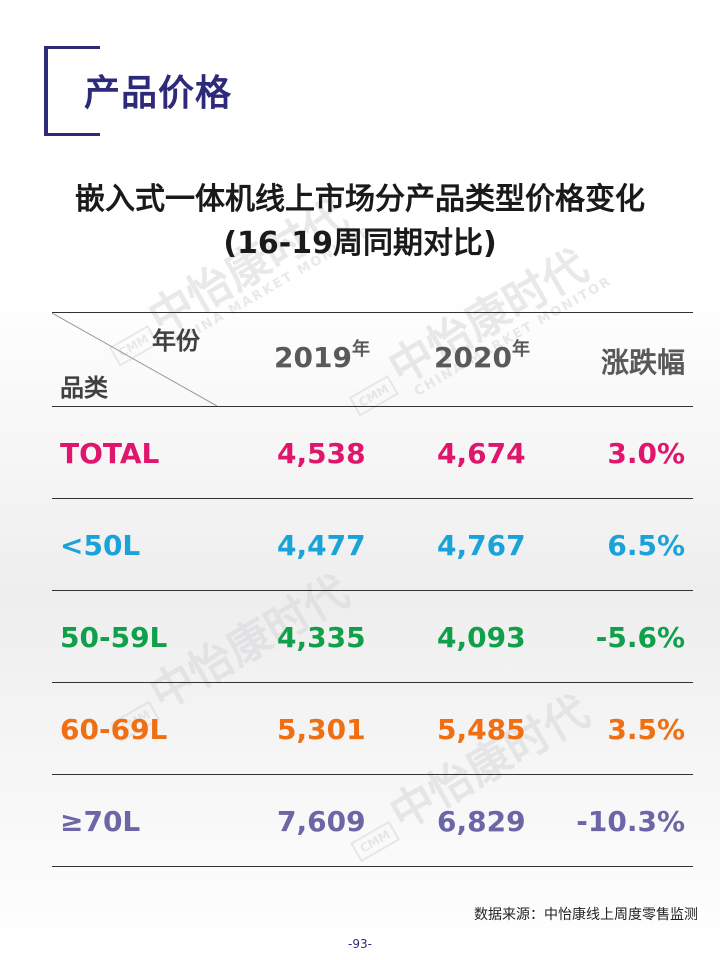  Describe the element at coordinates (640, 637) in the screenshot. I see `row-change: -5.6%` at that location.